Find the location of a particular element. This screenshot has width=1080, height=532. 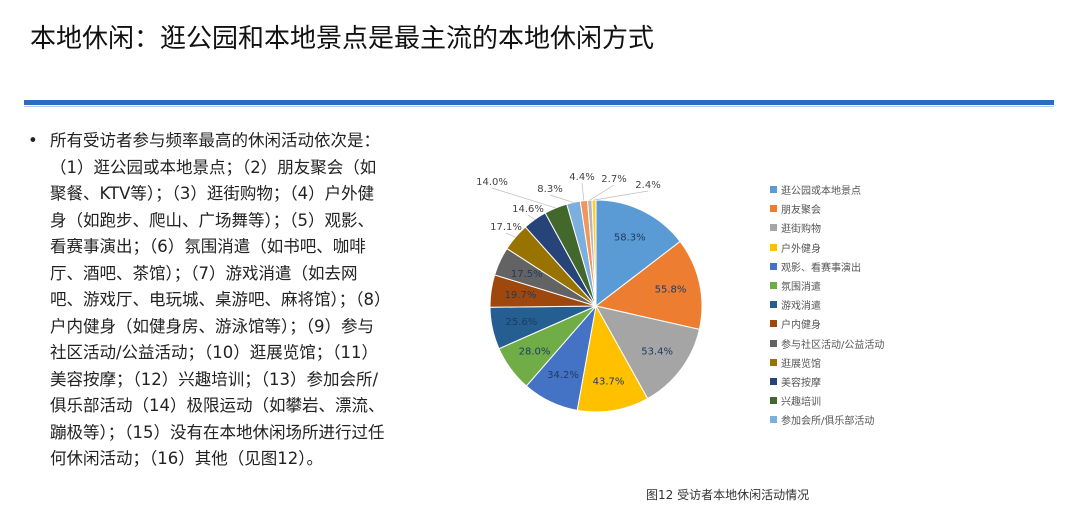

figure-caption: 图12 受访者本地休闲活动情况 is located at coordinates (728, 495).